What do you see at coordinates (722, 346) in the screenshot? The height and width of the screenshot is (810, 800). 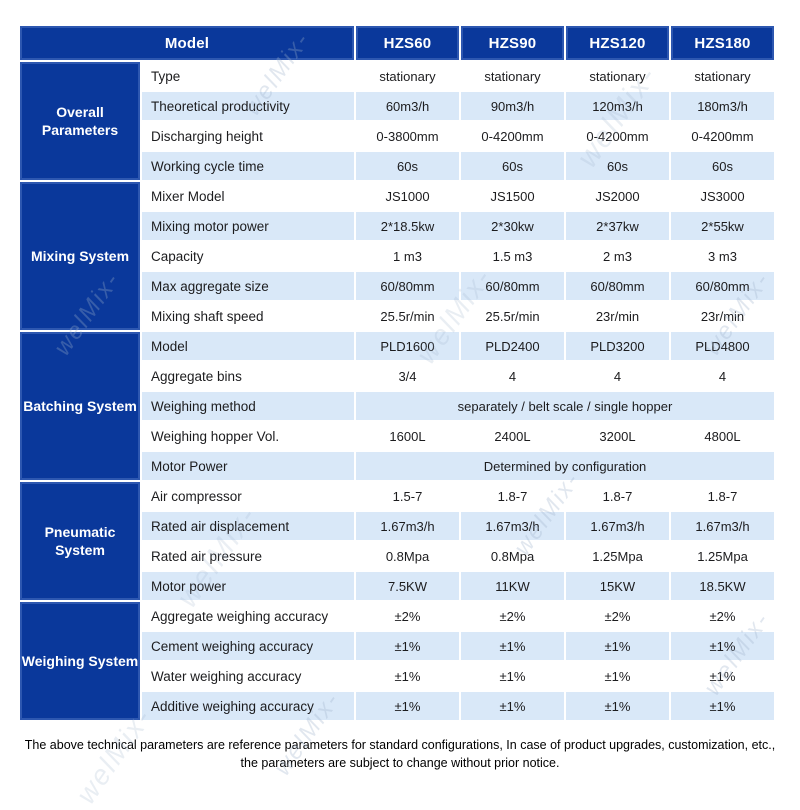 I see `value-cell: PLD4800` at bounding box center [722, 346].